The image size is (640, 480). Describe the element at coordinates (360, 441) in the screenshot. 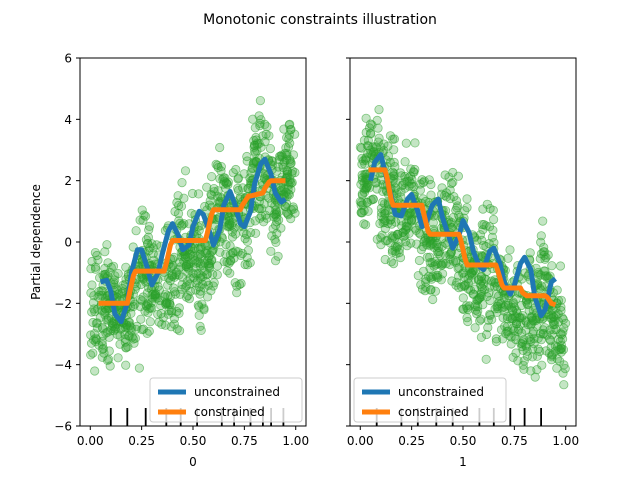

I see `x-tick-label: 0.00` at that location.